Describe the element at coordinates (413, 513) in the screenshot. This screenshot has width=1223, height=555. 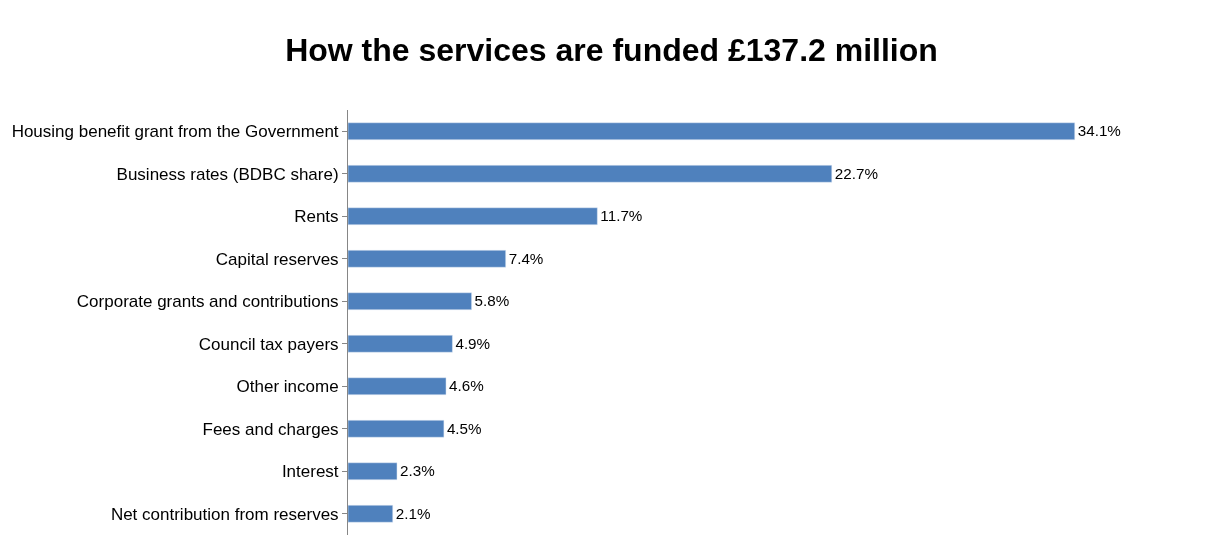
I see `data-label: 2.1%` at that location.